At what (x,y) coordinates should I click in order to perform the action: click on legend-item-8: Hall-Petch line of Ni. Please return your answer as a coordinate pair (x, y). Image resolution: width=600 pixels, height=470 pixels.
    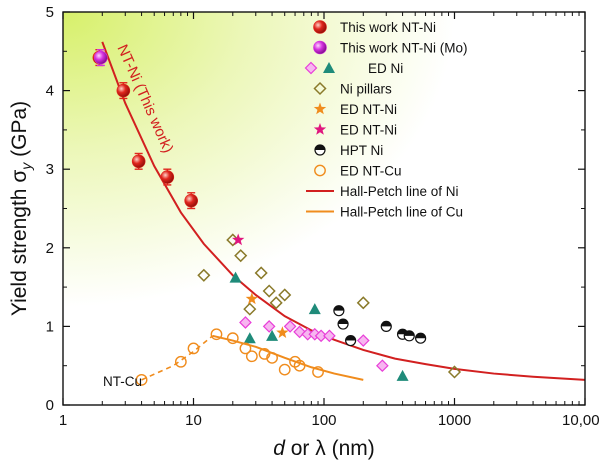
    Looking at the image, I should click on (382, 191).